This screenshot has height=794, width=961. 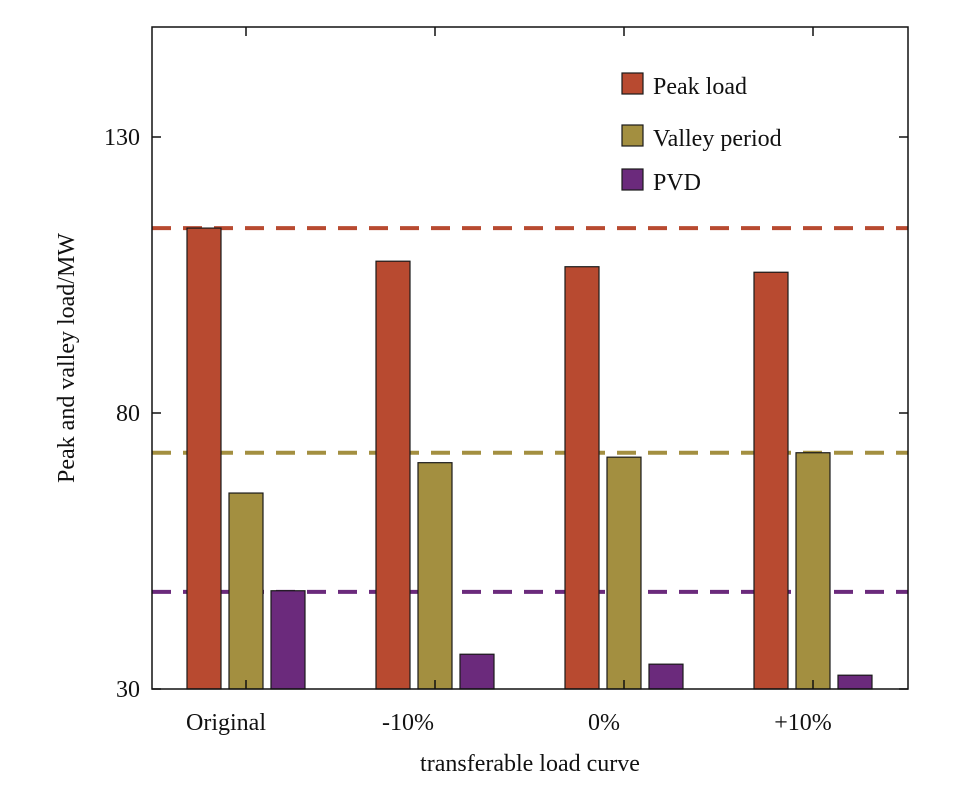 What do you see at coordinates (226, 723) in the screenshot?
I see `x-tick-label: Original` at bounding box center [226, 723].